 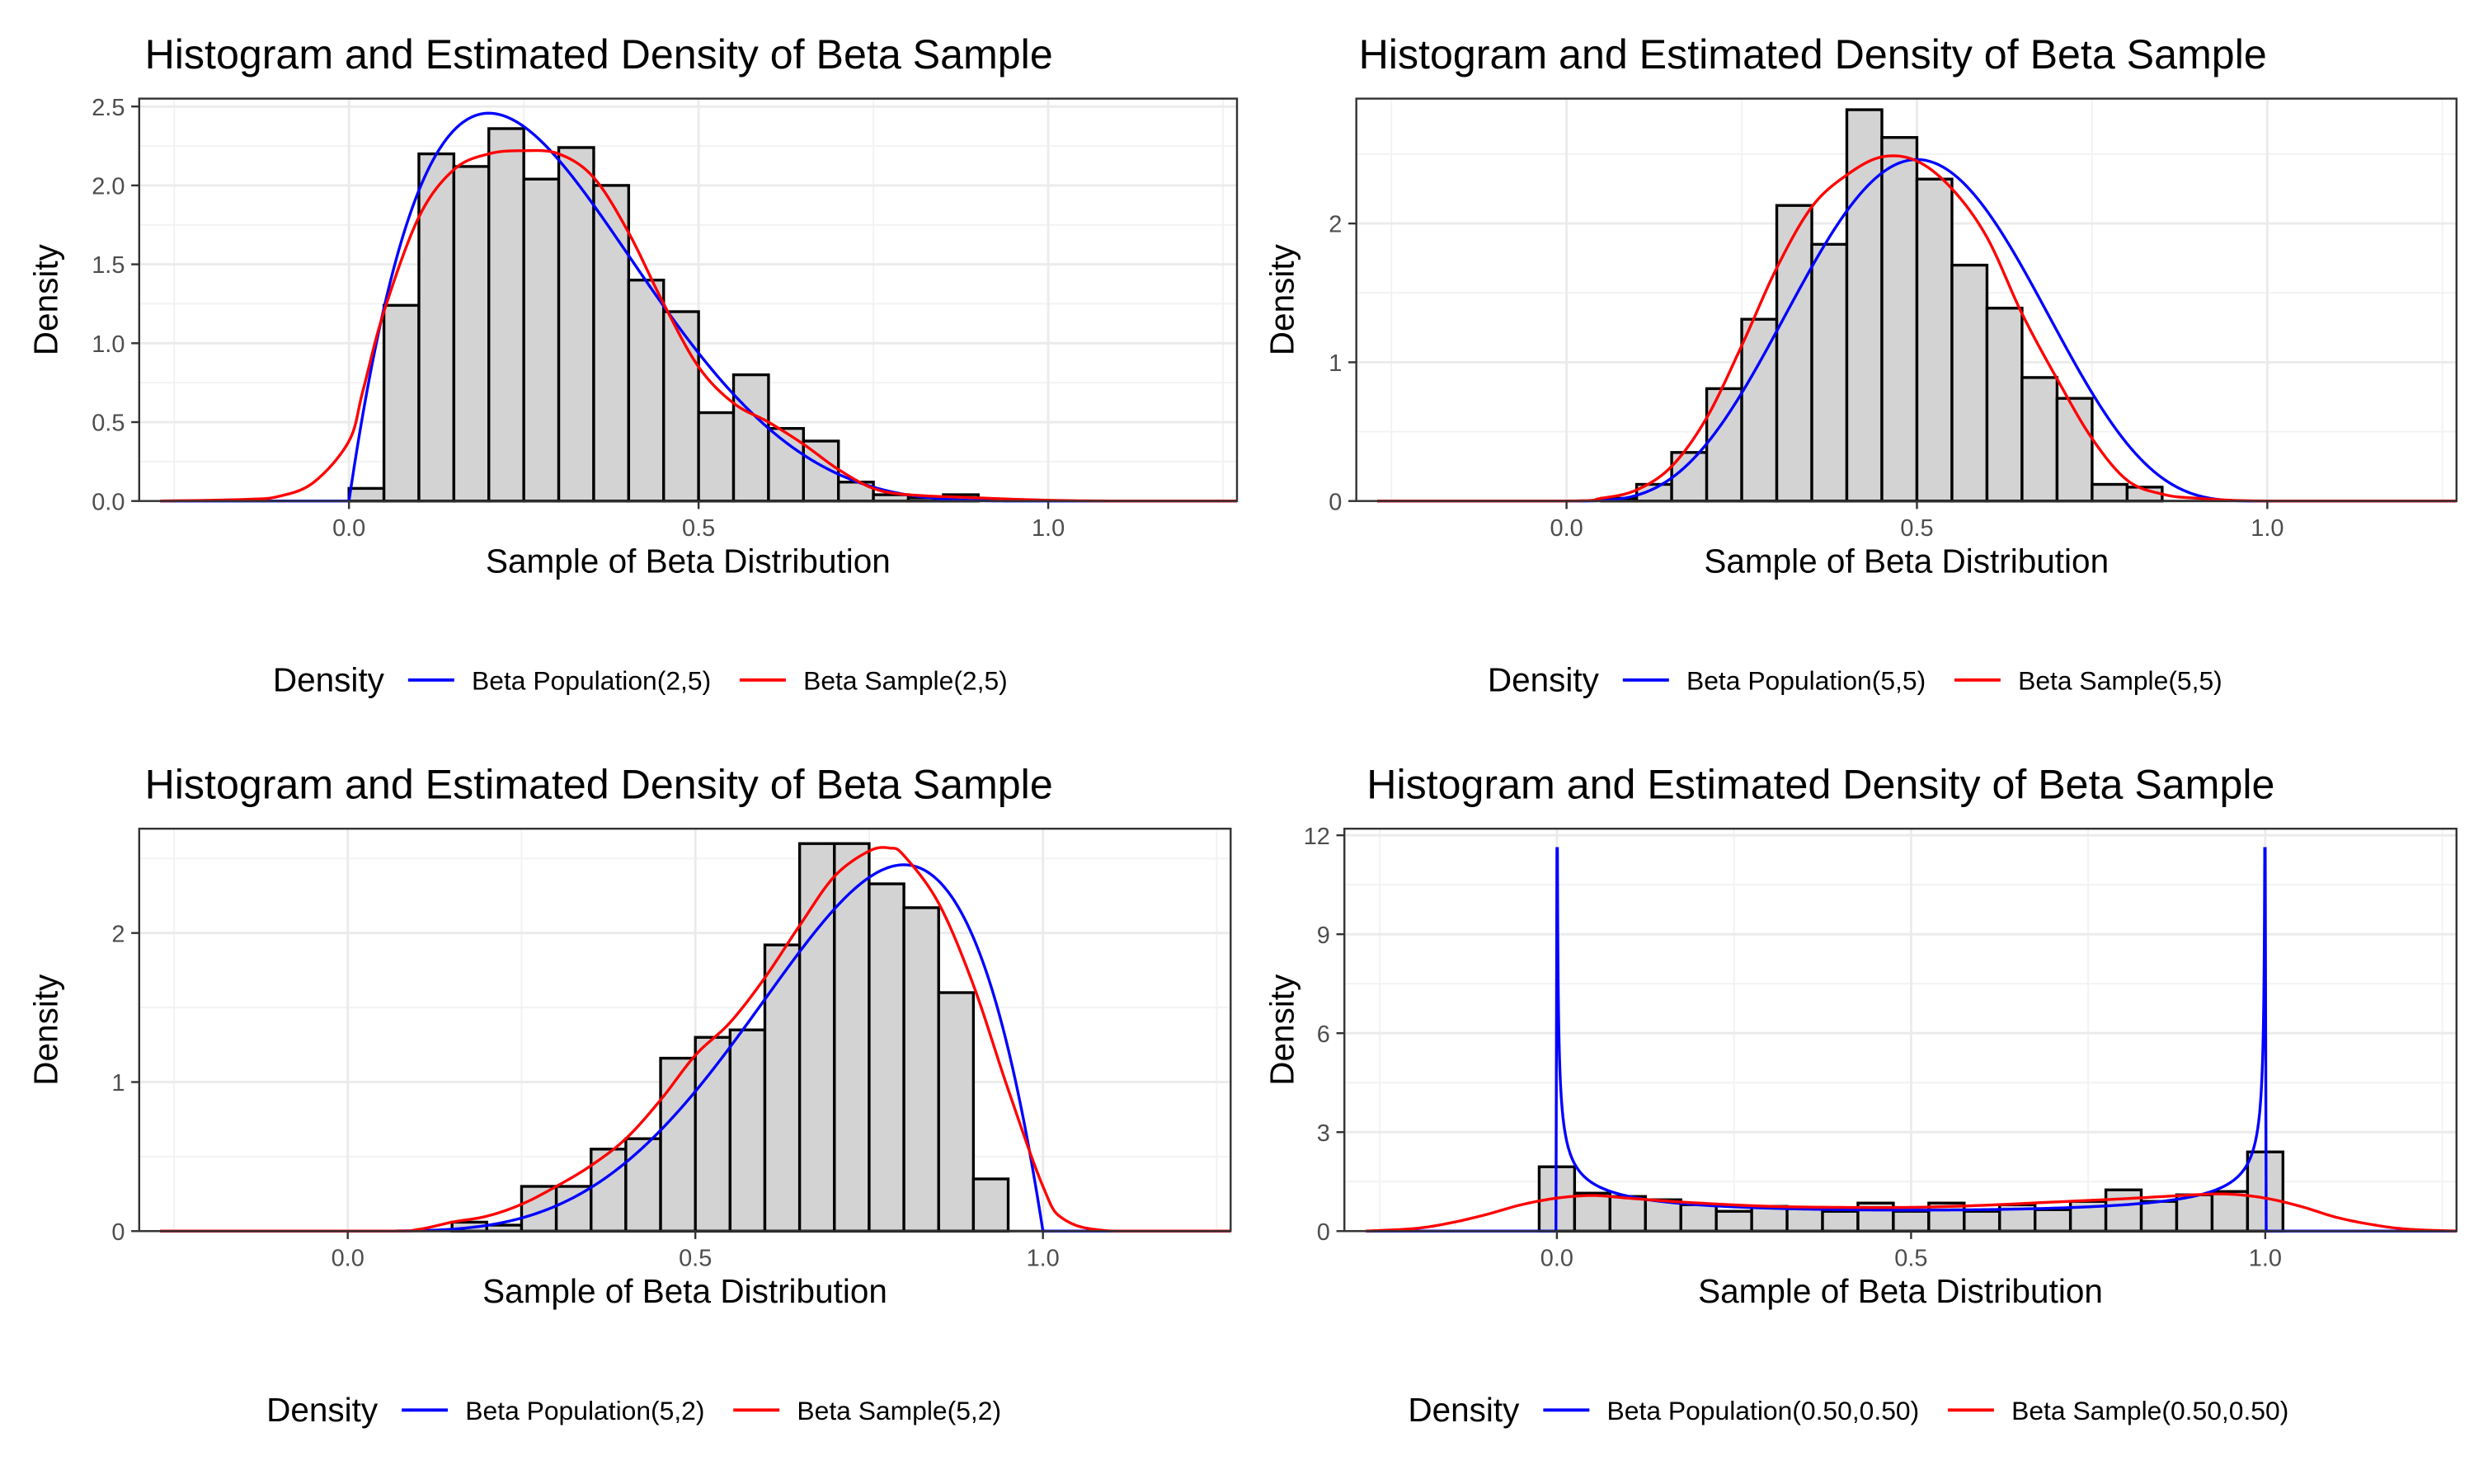 I want to click on y-tick-label: 0.5, so click(x=108, y=424).